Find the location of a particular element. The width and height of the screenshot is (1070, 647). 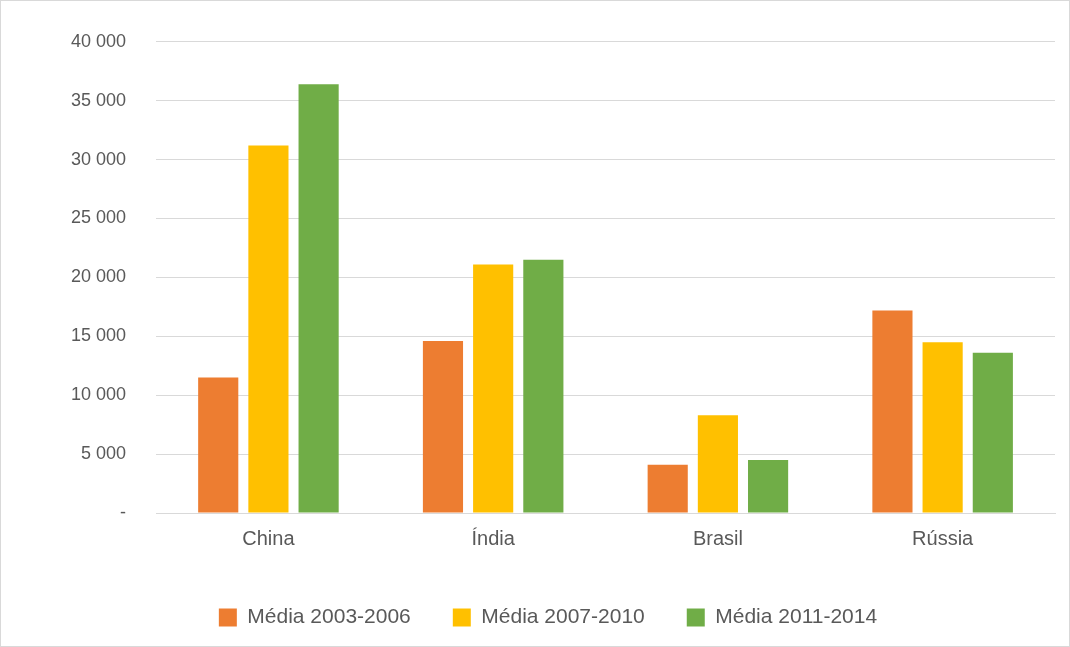

y-tick-label: 5 000 is located at coordinates (104, 453).